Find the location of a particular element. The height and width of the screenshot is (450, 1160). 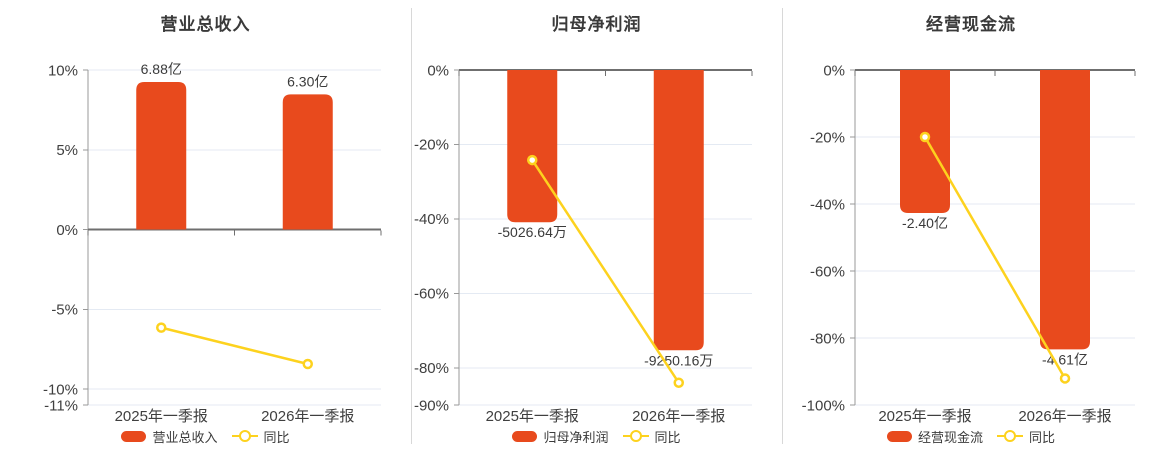

y-tick-label: -100% is located at coordinates (823, 405).